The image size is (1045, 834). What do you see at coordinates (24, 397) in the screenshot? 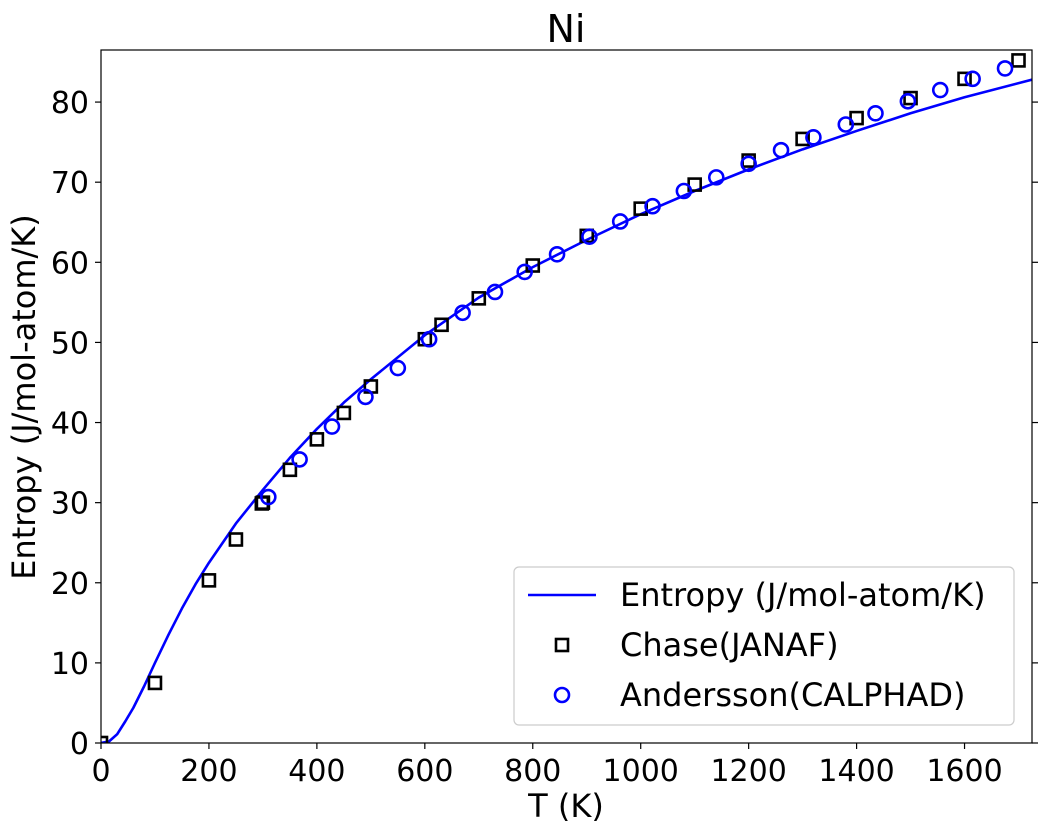
I see `y-axis-label: Entropy (J/mol-atom/K)` at bounding box center [24, 397].